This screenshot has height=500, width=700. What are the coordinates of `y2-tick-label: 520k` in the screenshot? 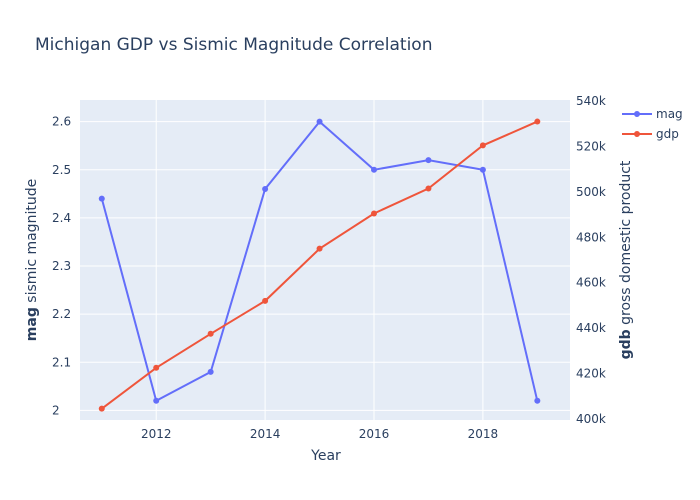 It's located at (591, 147).